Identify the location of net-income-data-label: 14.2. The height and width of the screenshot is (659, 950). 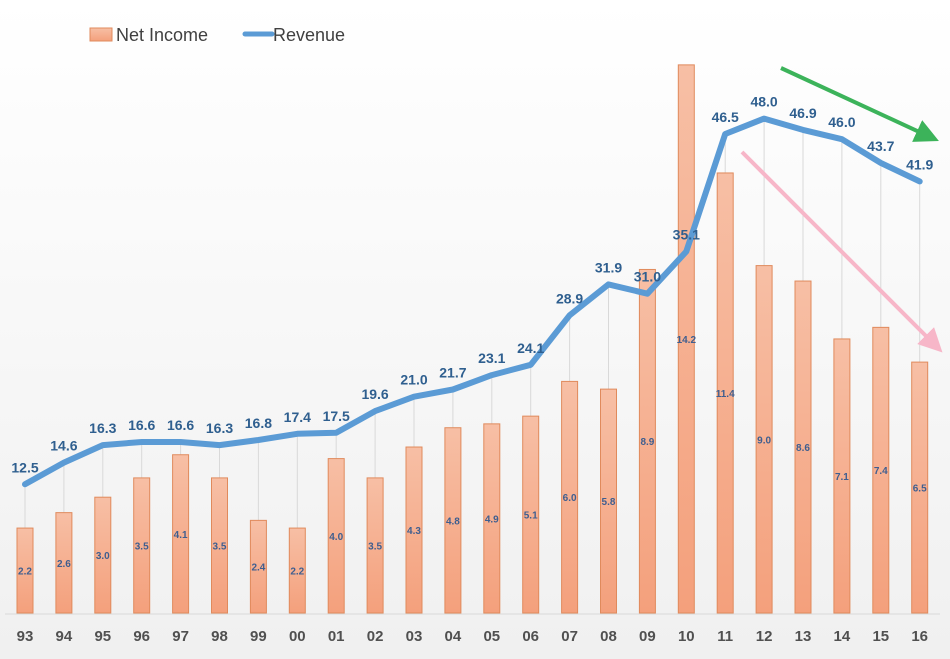
(687, 340).